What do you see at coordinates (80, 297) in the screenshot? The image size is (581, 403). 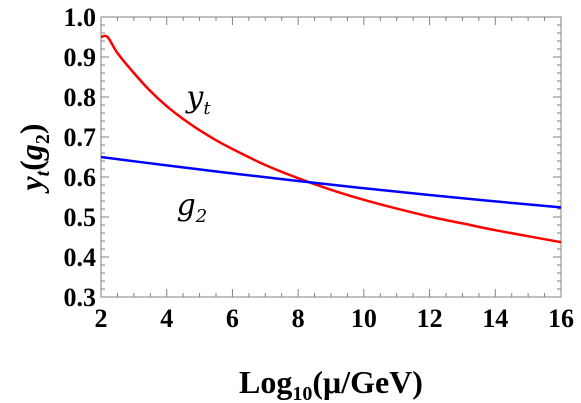 I see `y-tick-label: 0.3` at bounding box center [80, 297].